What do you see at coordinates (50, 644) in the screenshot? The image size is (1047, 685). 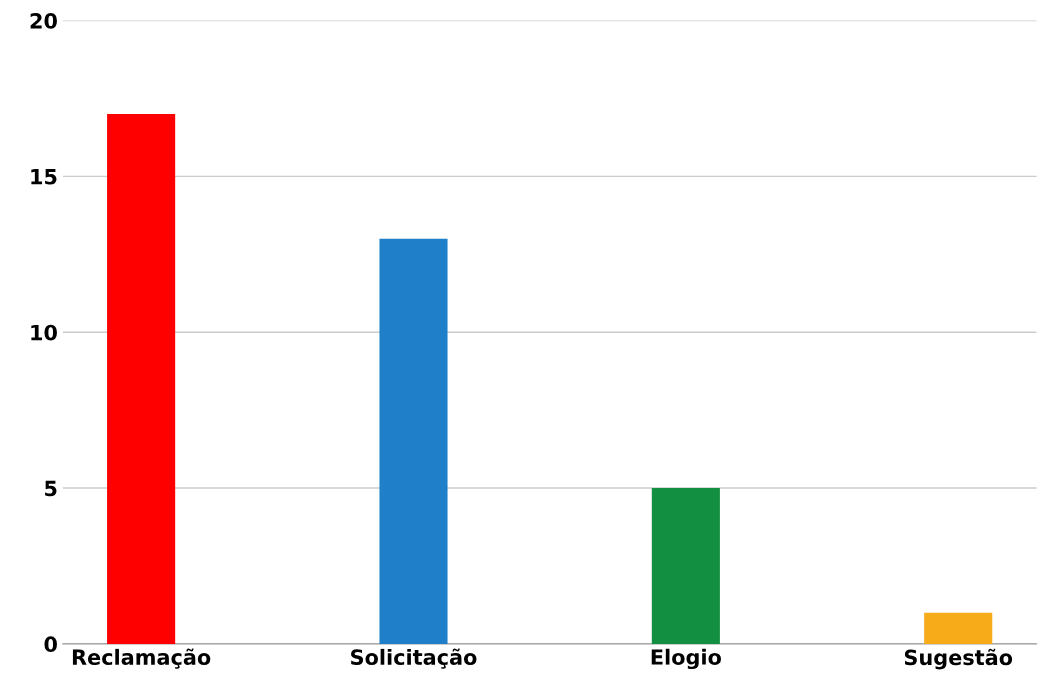 I see `y-tick-label: 0` at bounding box center [50, 644].